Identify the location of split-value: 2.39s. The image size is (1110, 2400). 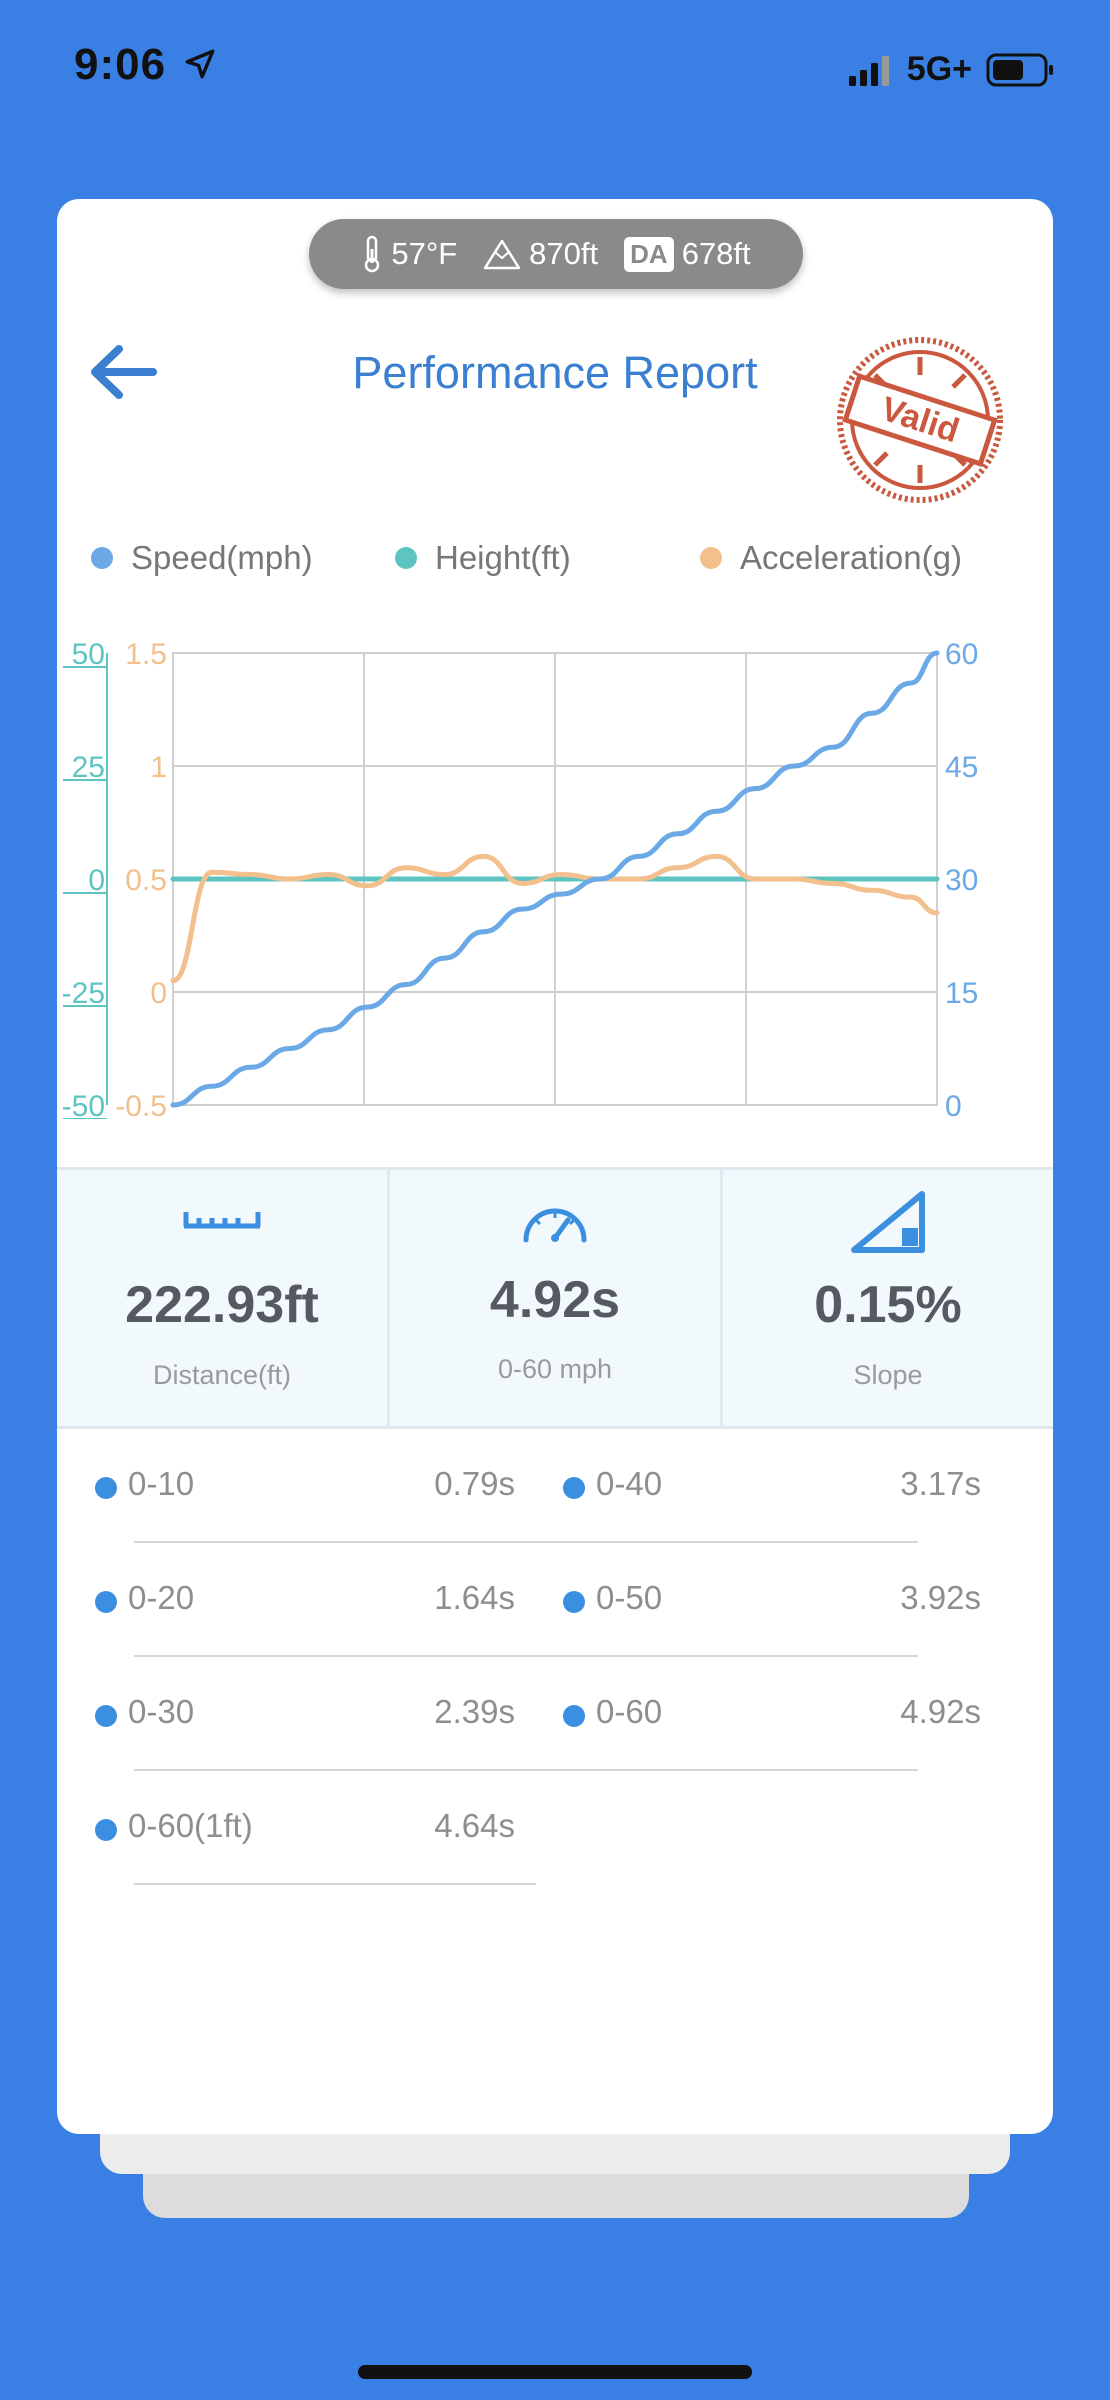
(474, 1711).